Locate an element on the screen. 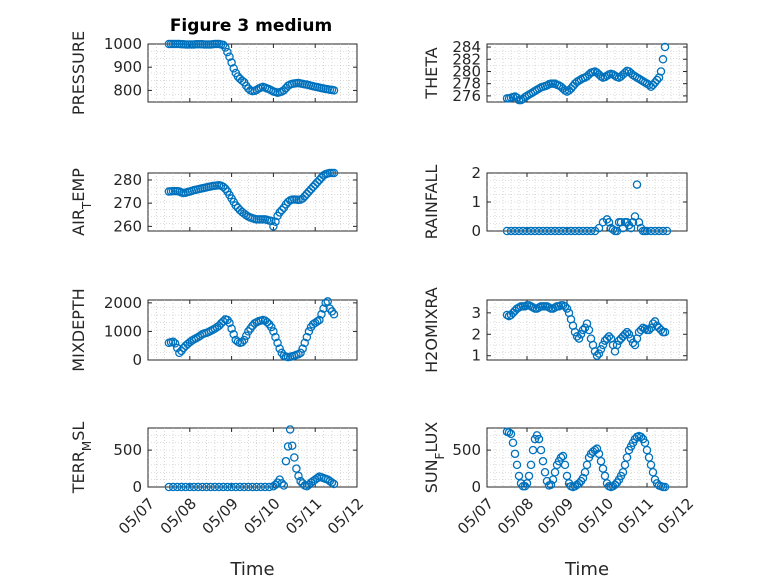 Image resolution: width=778 pixels, height=583 pixels. y-tick-label: 800 is located at coordinates (127, 90).